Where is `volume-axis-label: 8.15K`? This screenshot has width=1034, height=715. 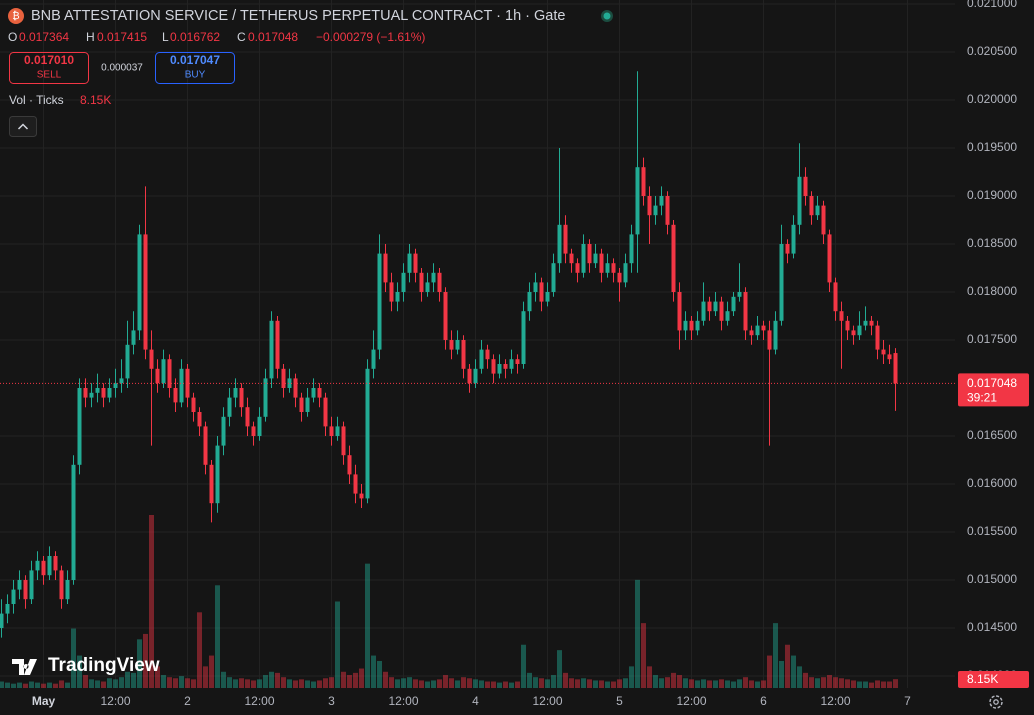
volume-axis-label: 8.15K is located at coordinates (982, 679).